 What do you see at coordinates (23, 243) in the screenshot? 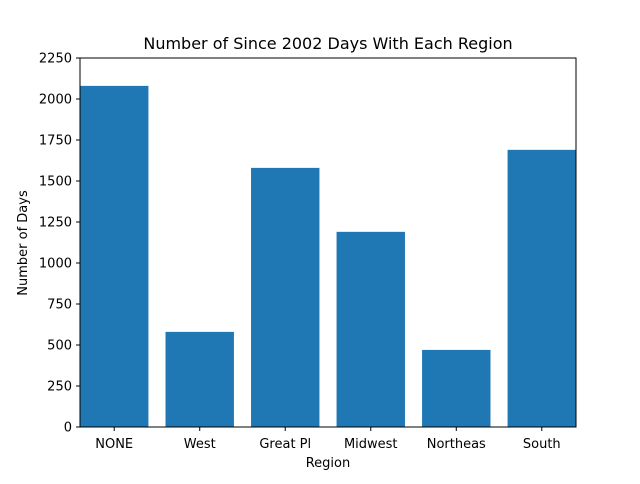
I see `y-axis-label: Number of Days` at bounding box center [23, 243].